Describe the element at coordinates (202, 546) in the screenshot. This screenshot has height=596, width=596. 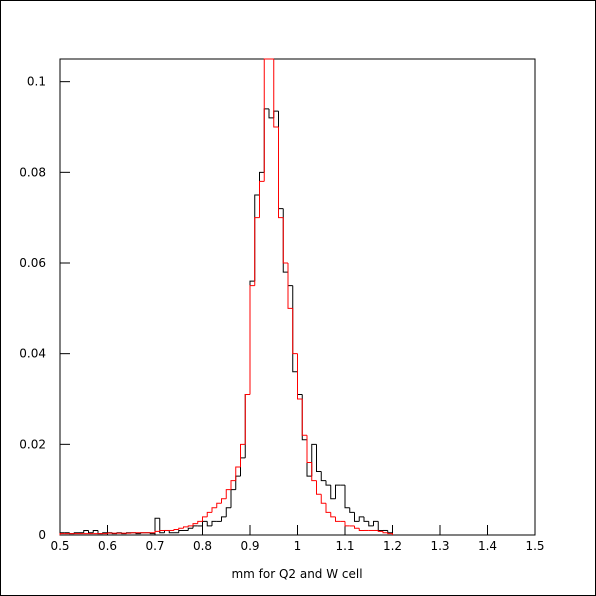
I see `x-tick-label: 0.8` at that location.